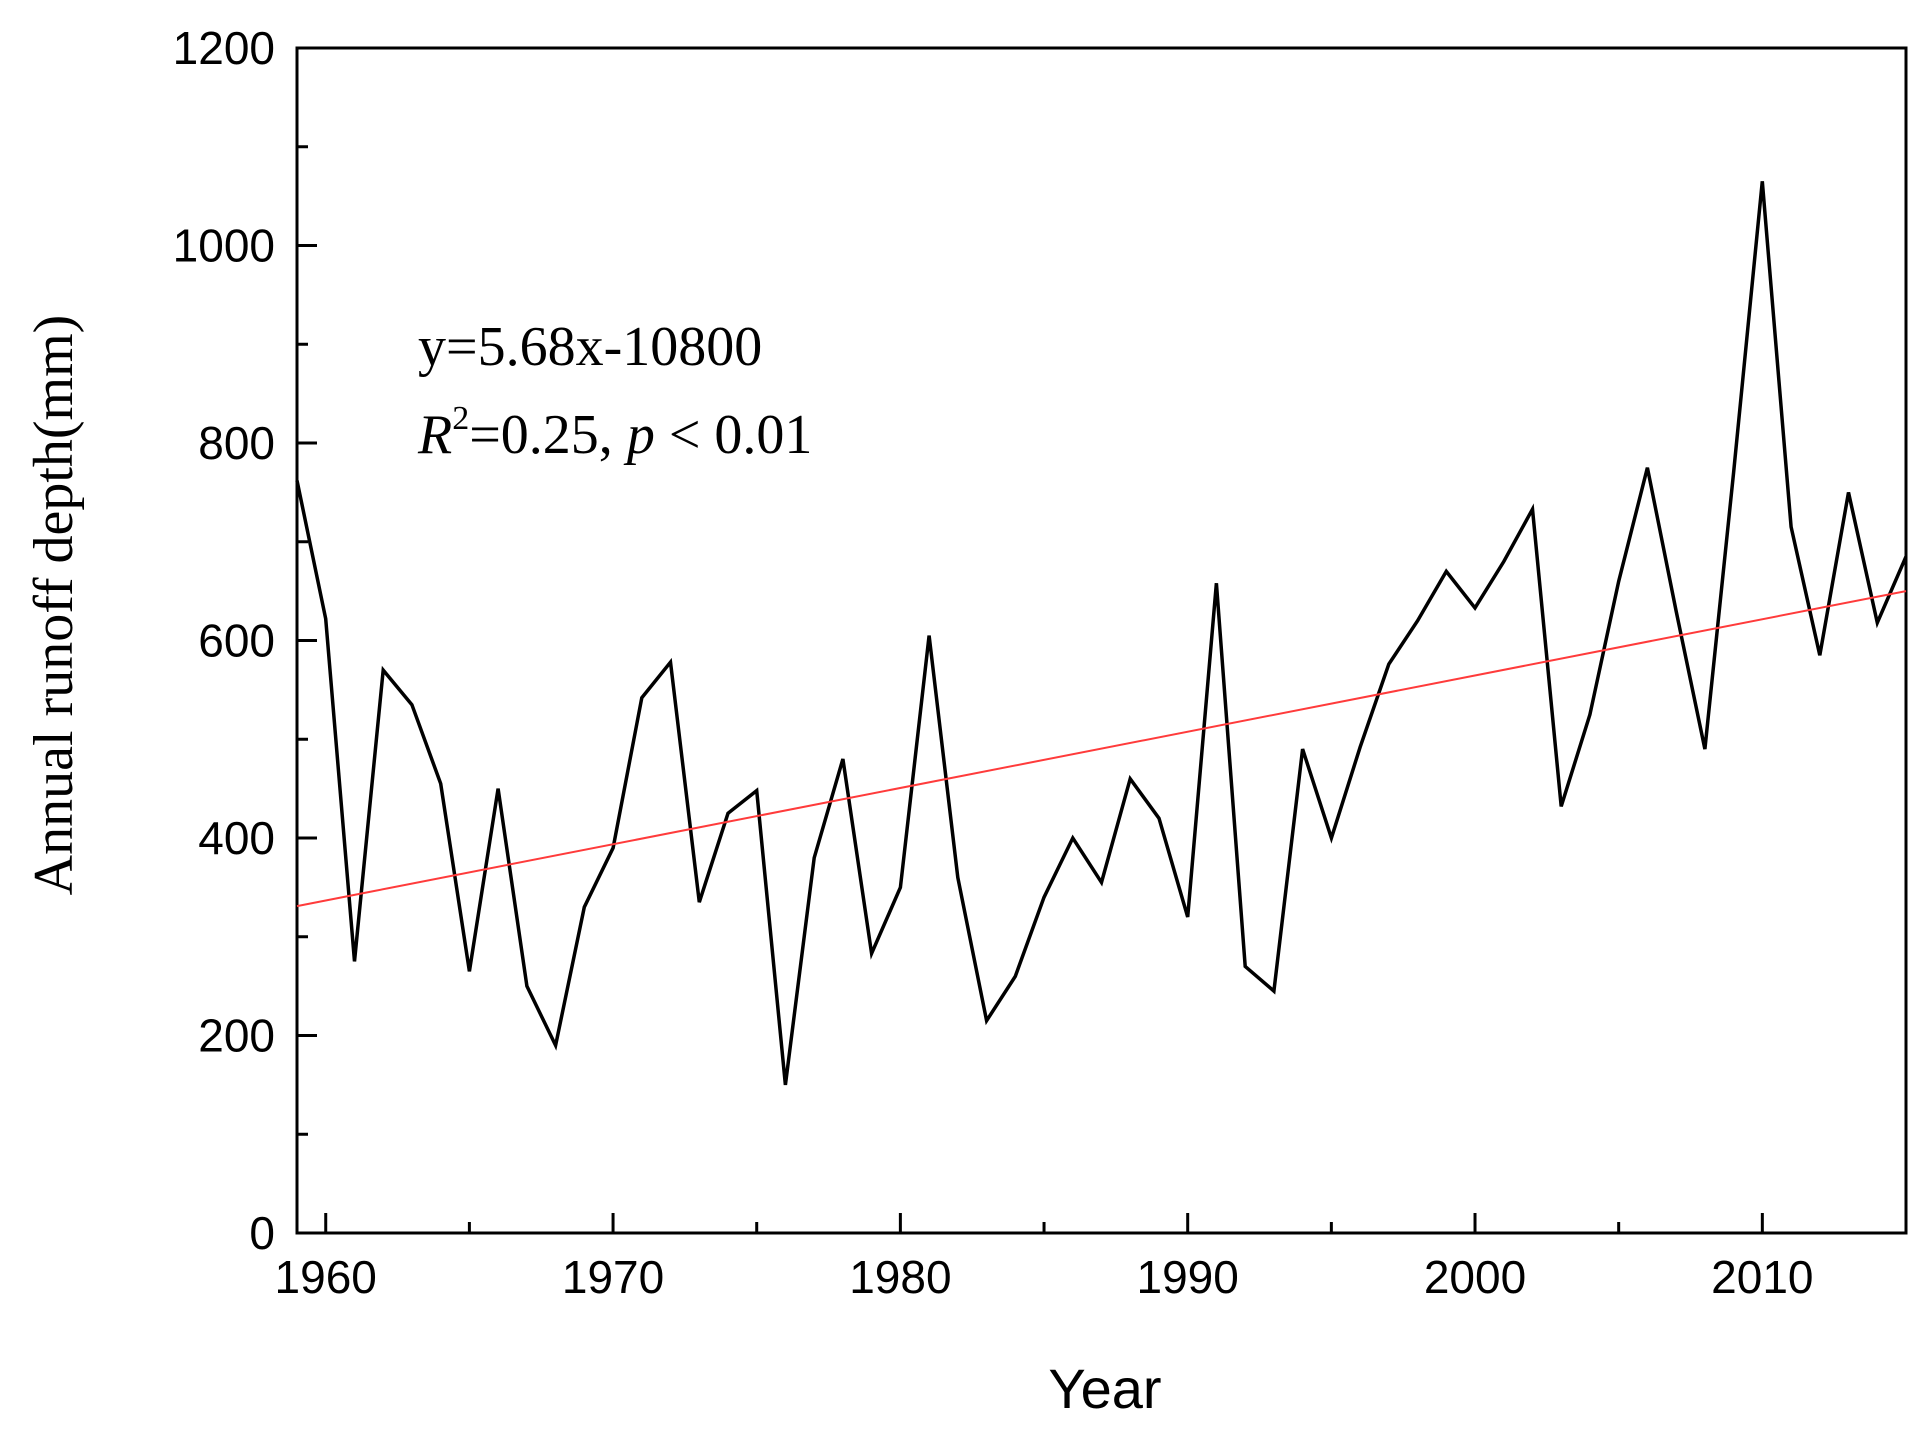 The image size is (1923, 1432). What do you see at coordinates (434, 435) in the screenshot?
I see `r-squared-symbol: R` at bounding box center [434, 435].